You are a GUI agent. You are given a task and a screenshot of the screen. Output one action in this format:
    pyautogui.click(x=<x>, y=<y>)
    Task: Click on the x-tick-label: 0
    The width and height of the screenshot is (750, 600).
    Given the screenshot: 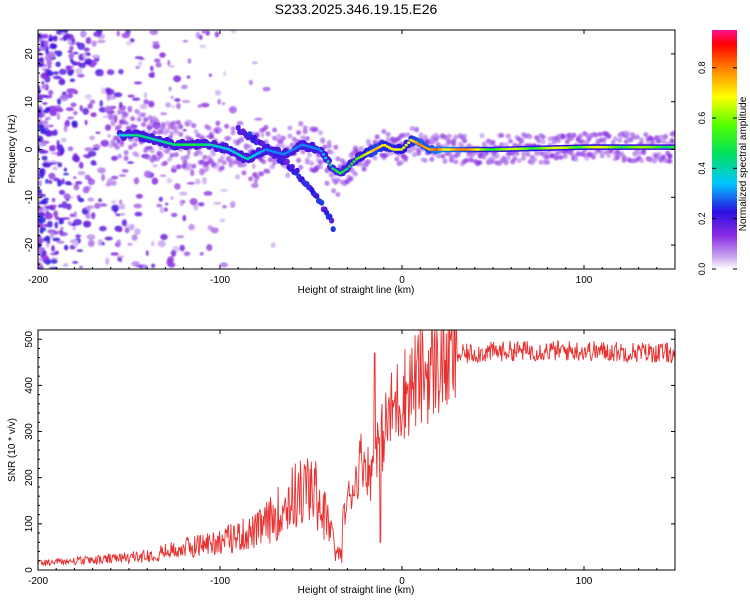 What is the action you would take?
    pyautogui.click(x=402, y=280)
    